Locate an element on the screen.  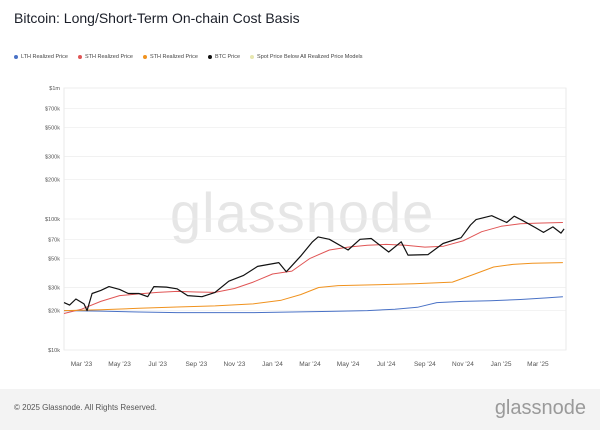
y-tick-label: $300k is located at coordinates (52, 157).